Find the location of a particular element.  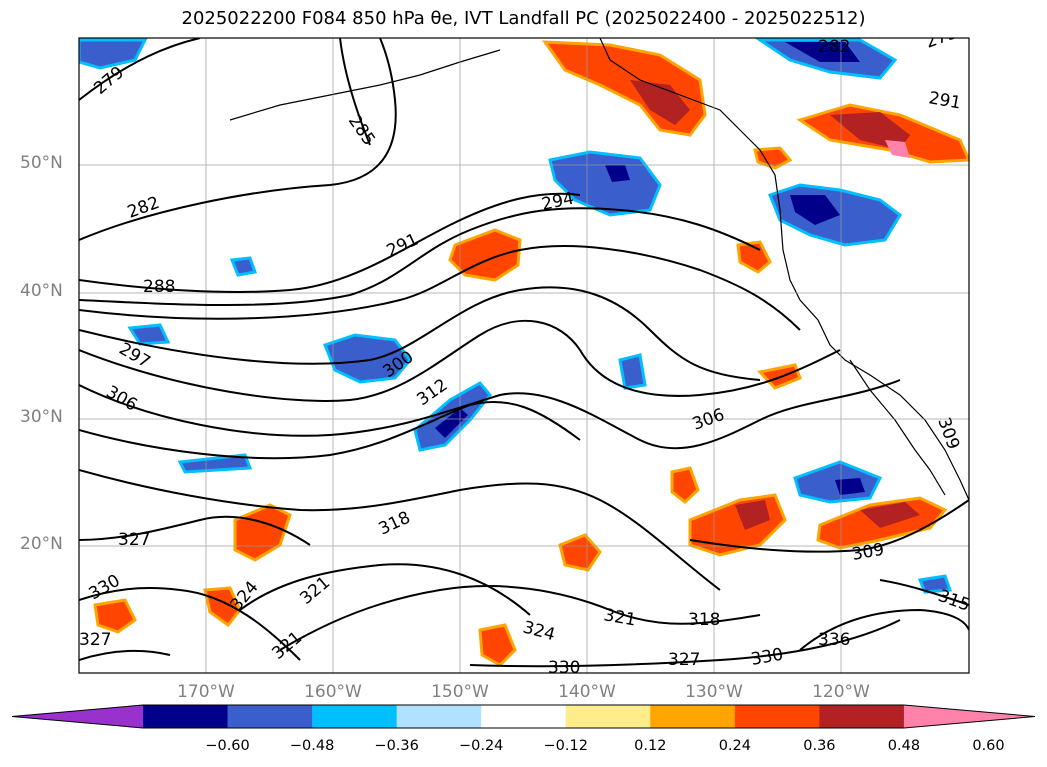

positive-patch-subtropical-north is located at coordinates (685, 485).